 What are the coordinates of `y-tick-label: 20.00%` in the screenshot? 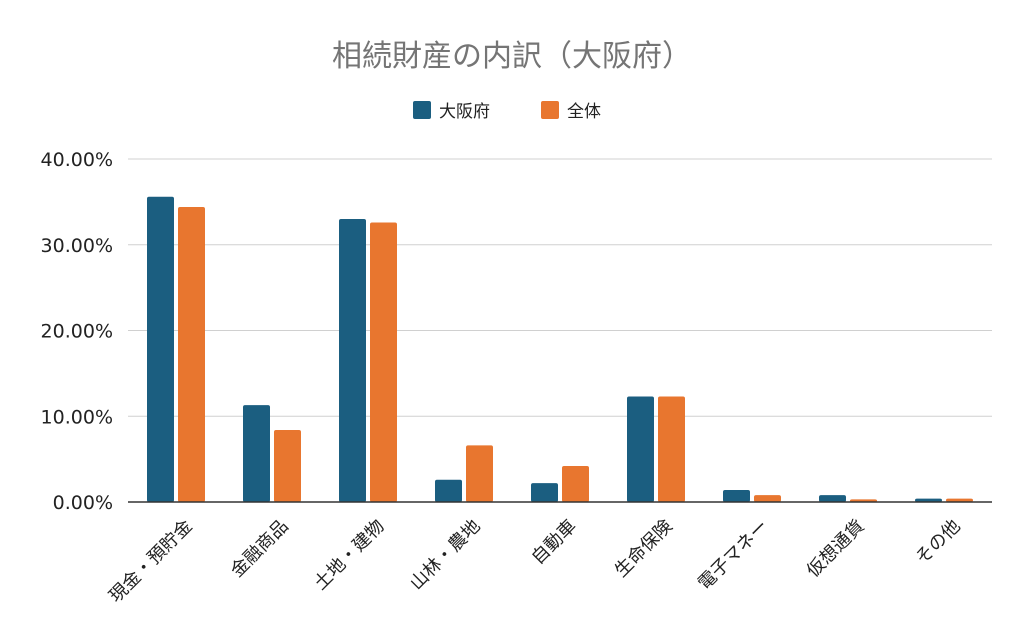 It's located at (77, 332).